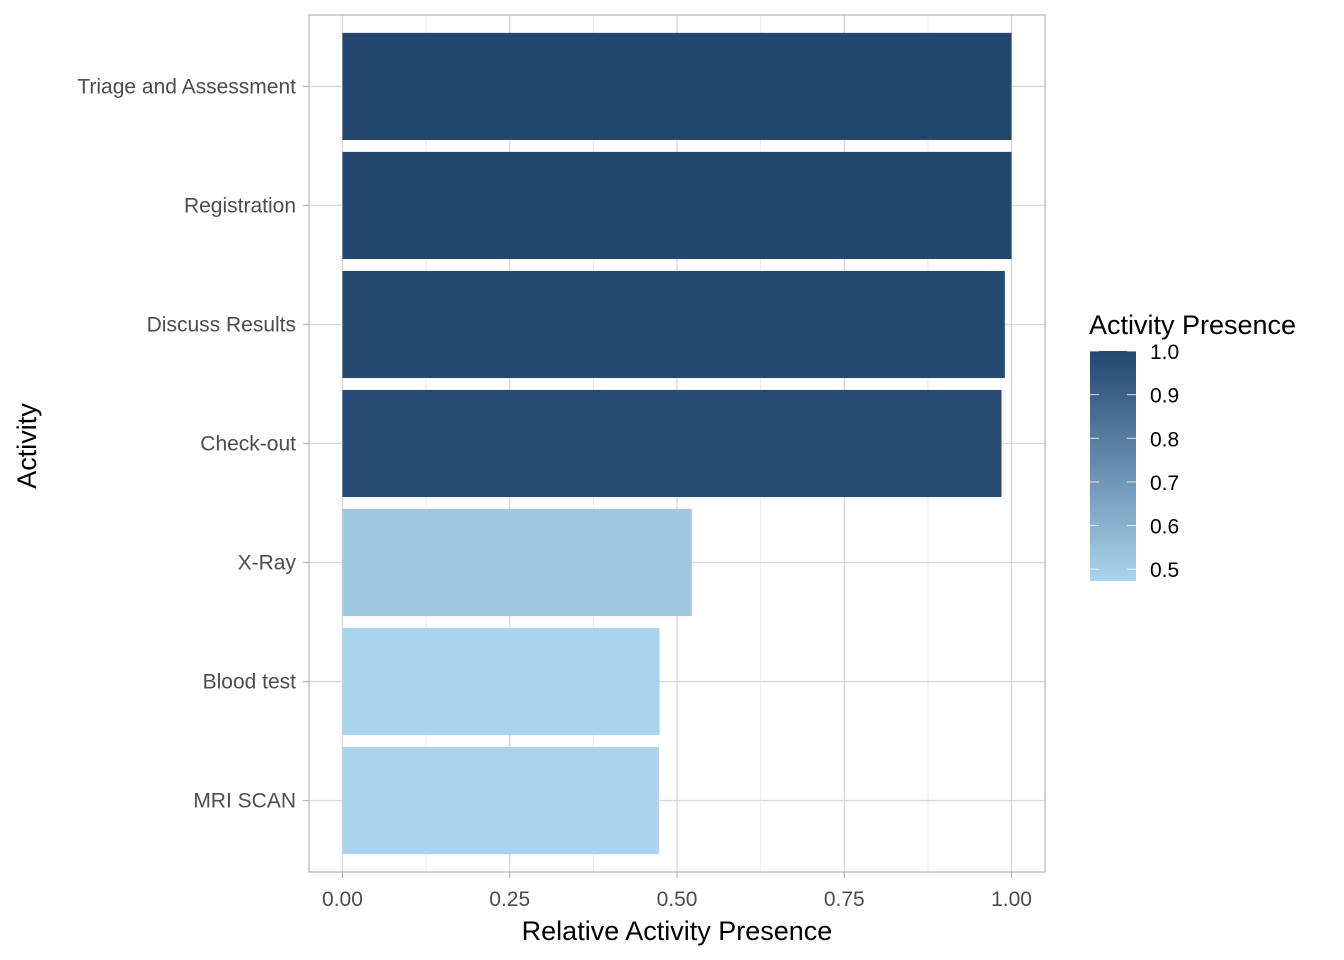 The image size is (1344, 960). What do you see at coordinates (844, 899) in the screenshot?
I see `x-tick-label: 0.75` at bounding box center [844, 899].